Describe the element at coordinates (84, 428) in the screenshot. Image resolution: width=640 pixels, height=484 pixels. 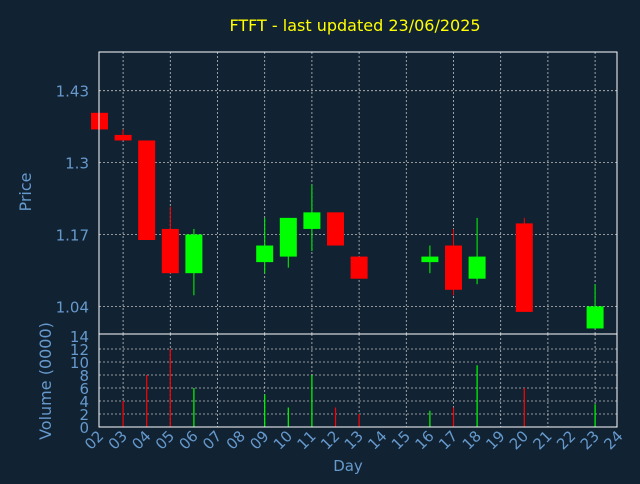
I see `volume-tick-label: 0` at that location.